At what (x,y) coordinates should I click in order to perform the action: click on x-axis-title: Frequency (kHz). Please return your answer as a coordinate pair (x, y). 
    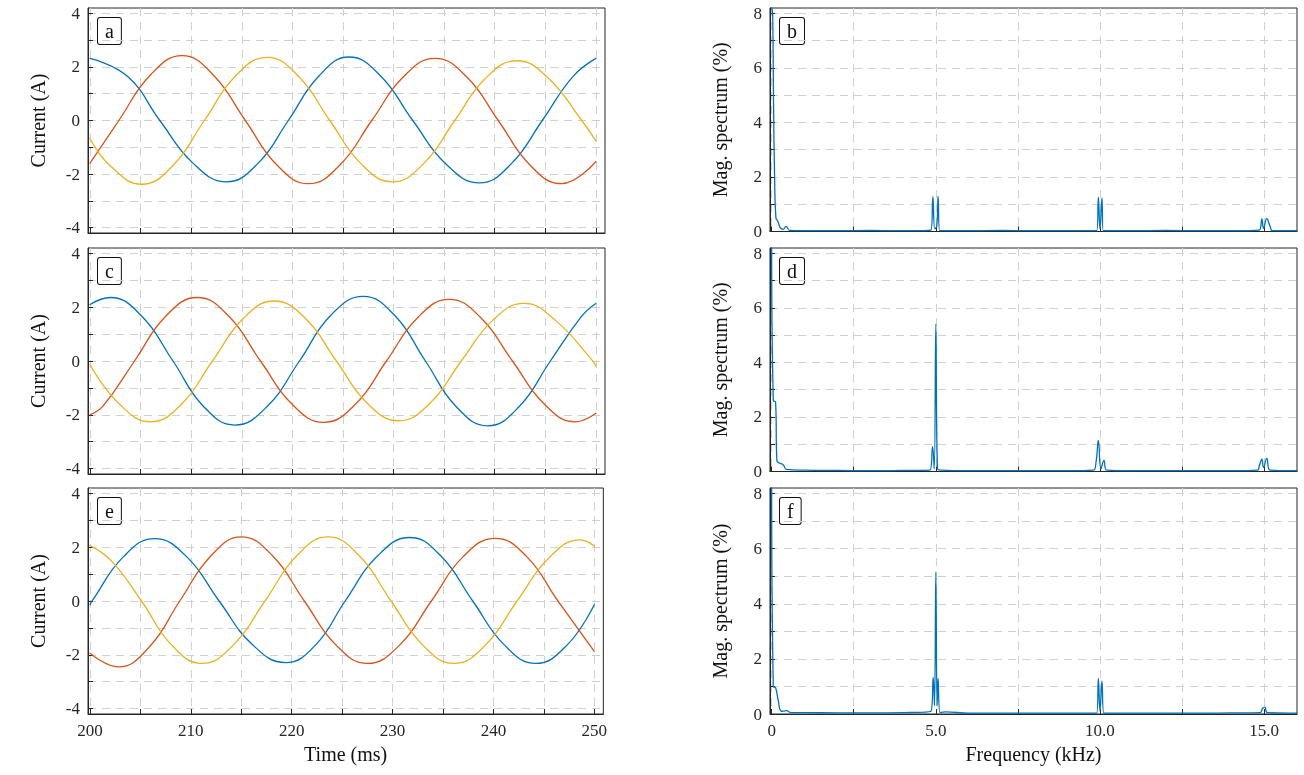
    Looking at the image, I should click on (1033, 754).